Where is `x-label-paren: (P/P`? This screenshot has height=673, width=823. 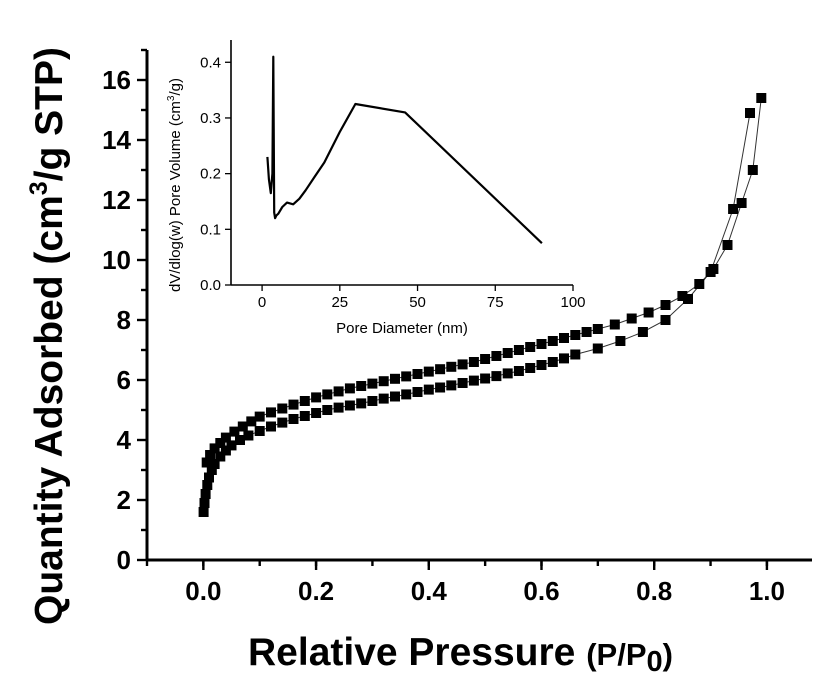 x-label-paren: (P/P is located at coordinates (616, 654).